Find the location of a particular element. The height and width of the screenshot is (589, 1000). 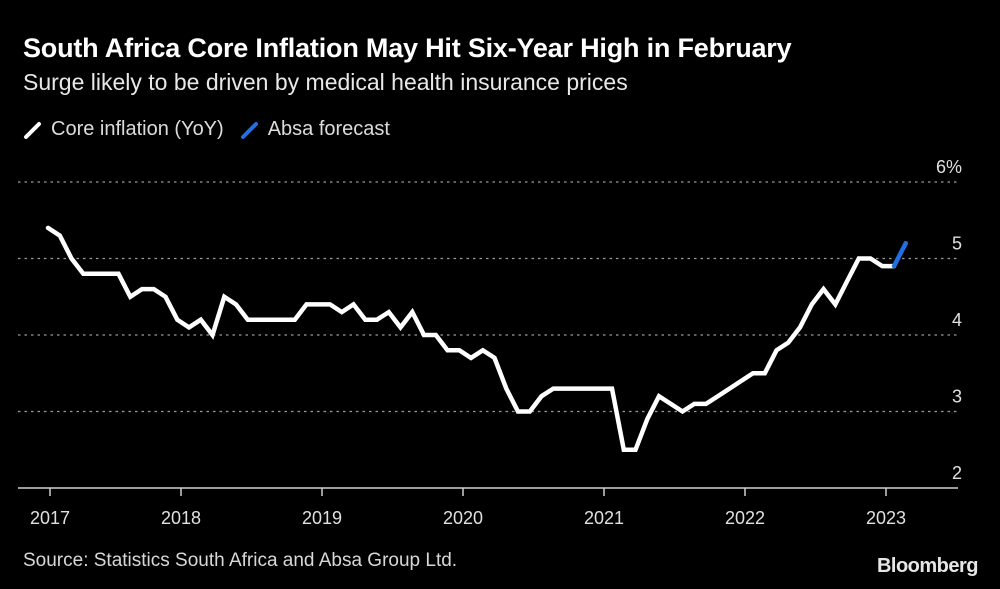

x-tick-label: 2021 is located at coordinates (604, 518).